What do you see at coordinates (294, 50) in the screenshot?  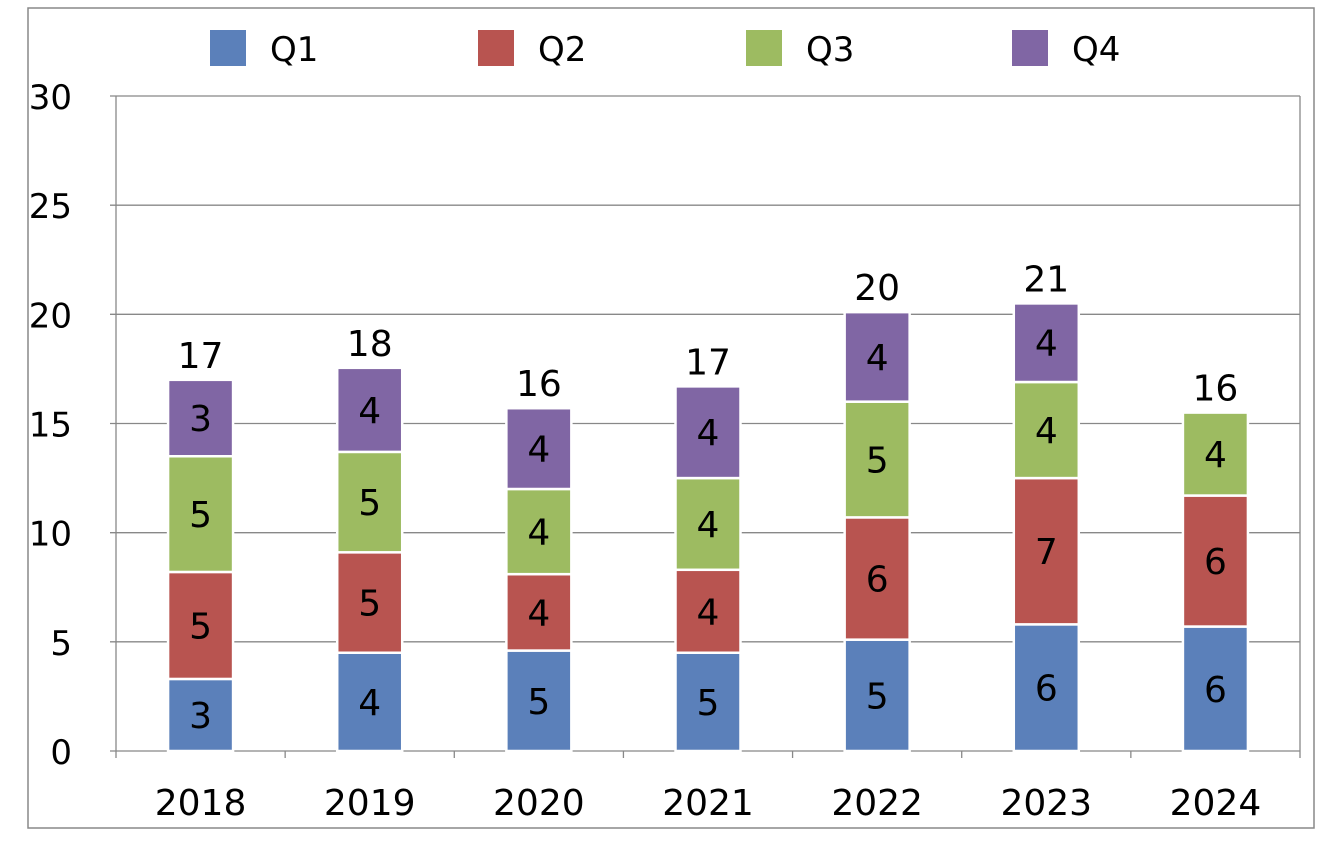 I see `legend-label-q1: Q1` at bounding box center [294, 50].